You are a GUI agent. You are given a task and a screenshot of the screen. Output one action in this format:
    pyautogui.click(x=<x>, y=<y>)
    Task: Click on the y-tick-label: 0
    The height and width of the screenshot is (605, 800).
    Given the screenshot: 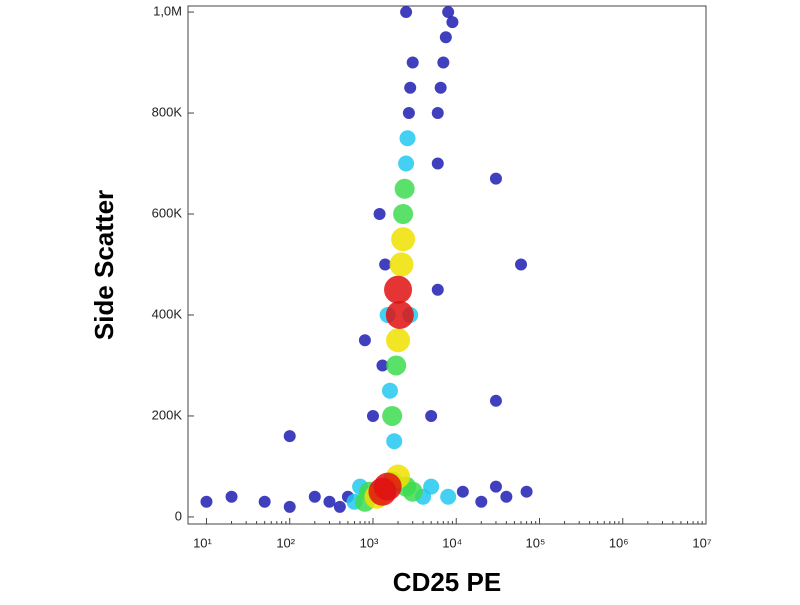 What is the action you would take?
    pyautogui.click(x=178, y=515)
    